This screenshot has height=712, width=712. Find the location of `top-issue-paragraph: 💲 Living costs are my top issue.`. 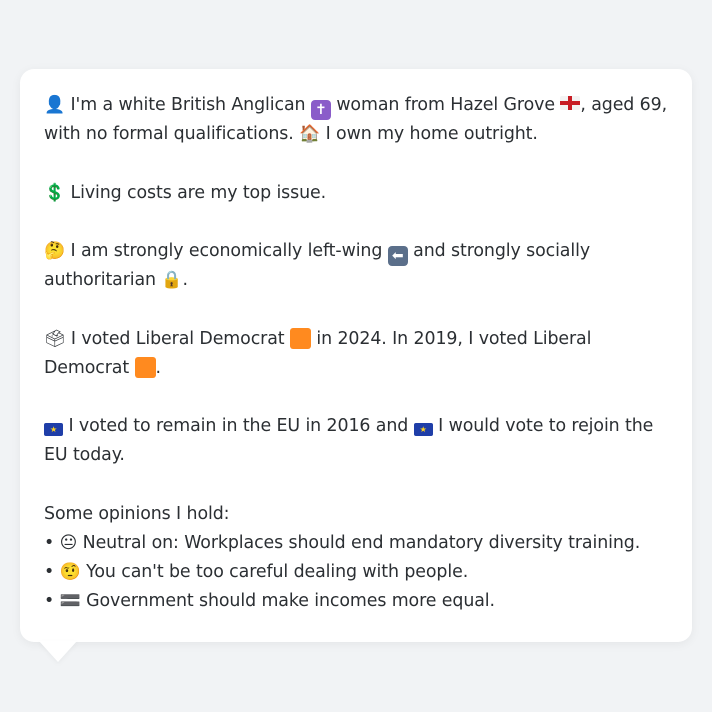

top-issue-paragraph: 💲 Living costs are my top issue. is located at coordinates (358, 193).